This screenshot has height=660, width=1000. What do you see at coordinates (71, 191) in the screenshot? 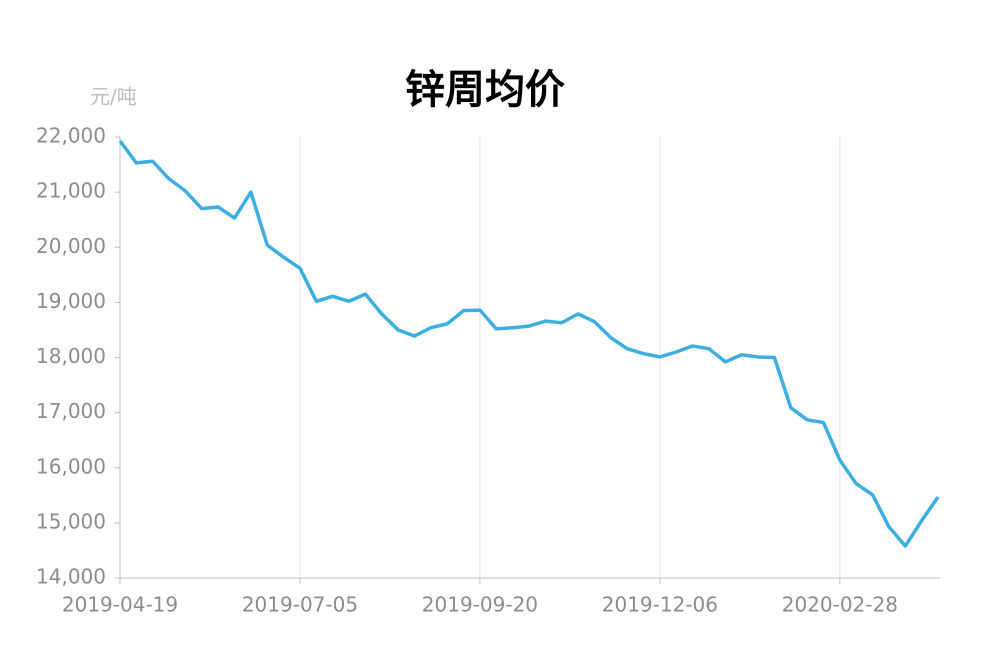
I see `y-tick-label: 21,000` at bounding box center [71, 191].